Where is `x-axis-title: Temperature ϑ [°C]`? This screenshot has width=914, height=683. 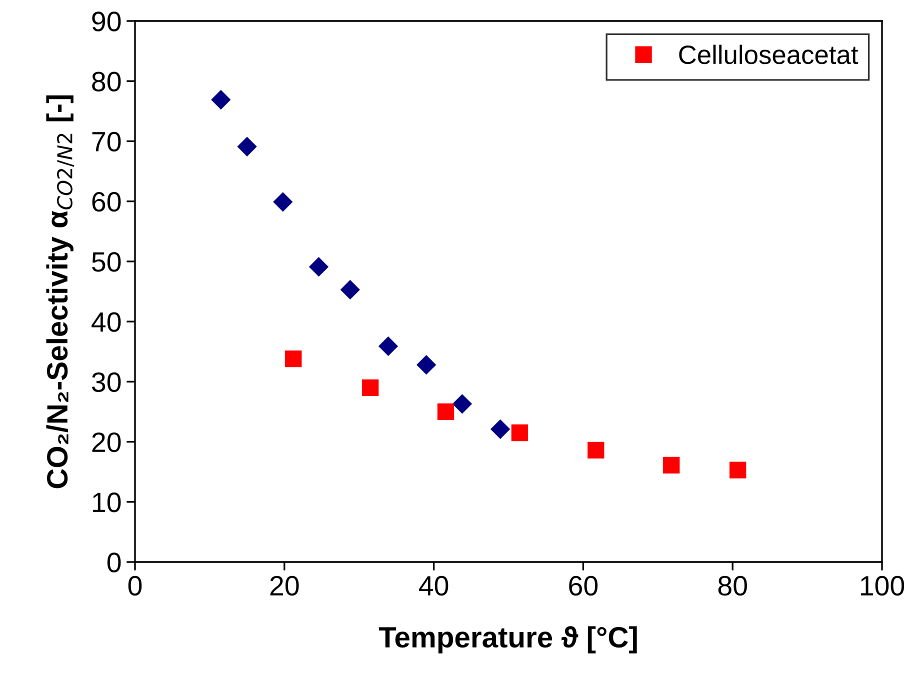
x-axis-title: Temperature ϑ [°C] is located at coordinates (507, 640).